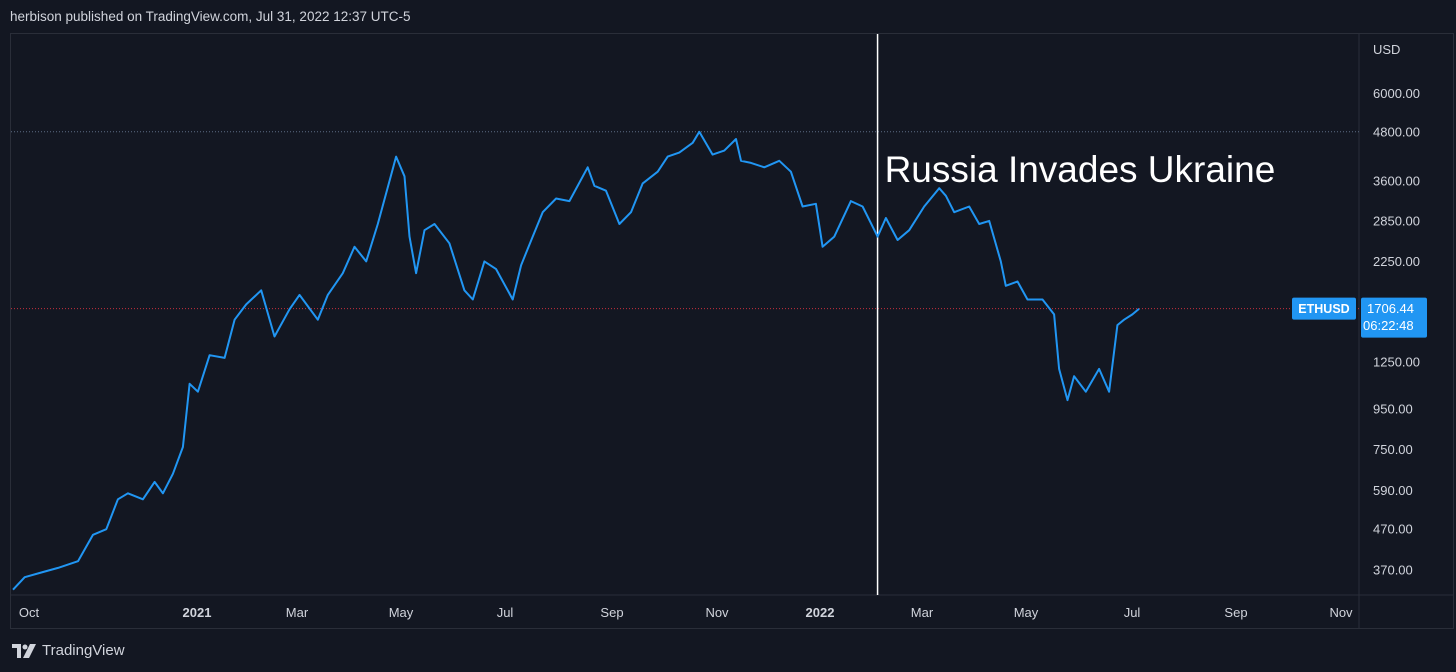 The height and width of the screenshot is (672, 1456). I want to click on symbol-badge: ETHUSD, so click(1324, 308).